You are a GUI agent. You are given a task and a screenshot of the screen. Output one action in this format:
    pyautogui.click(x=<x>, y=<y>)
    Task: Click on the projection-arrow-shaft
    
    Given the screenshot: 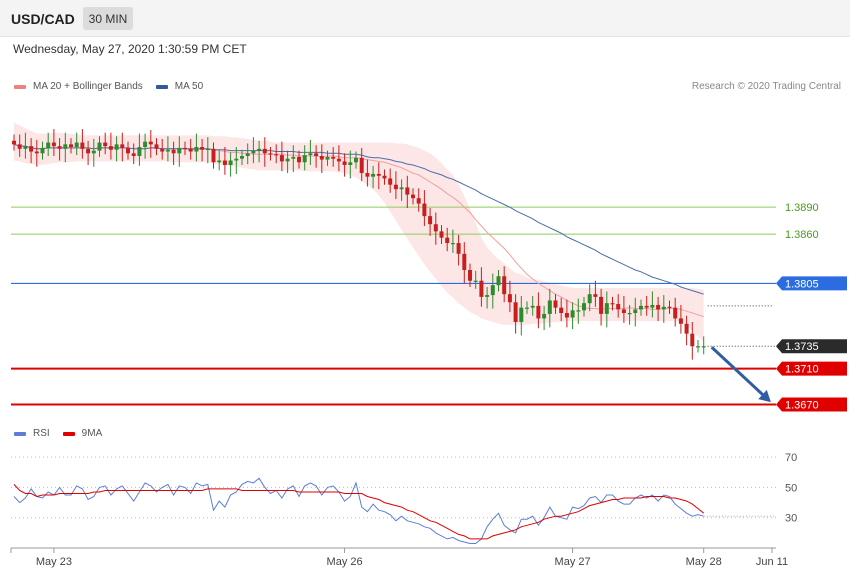 What is the action you would take?
    pyautogui.click(x=740, y=373)
    